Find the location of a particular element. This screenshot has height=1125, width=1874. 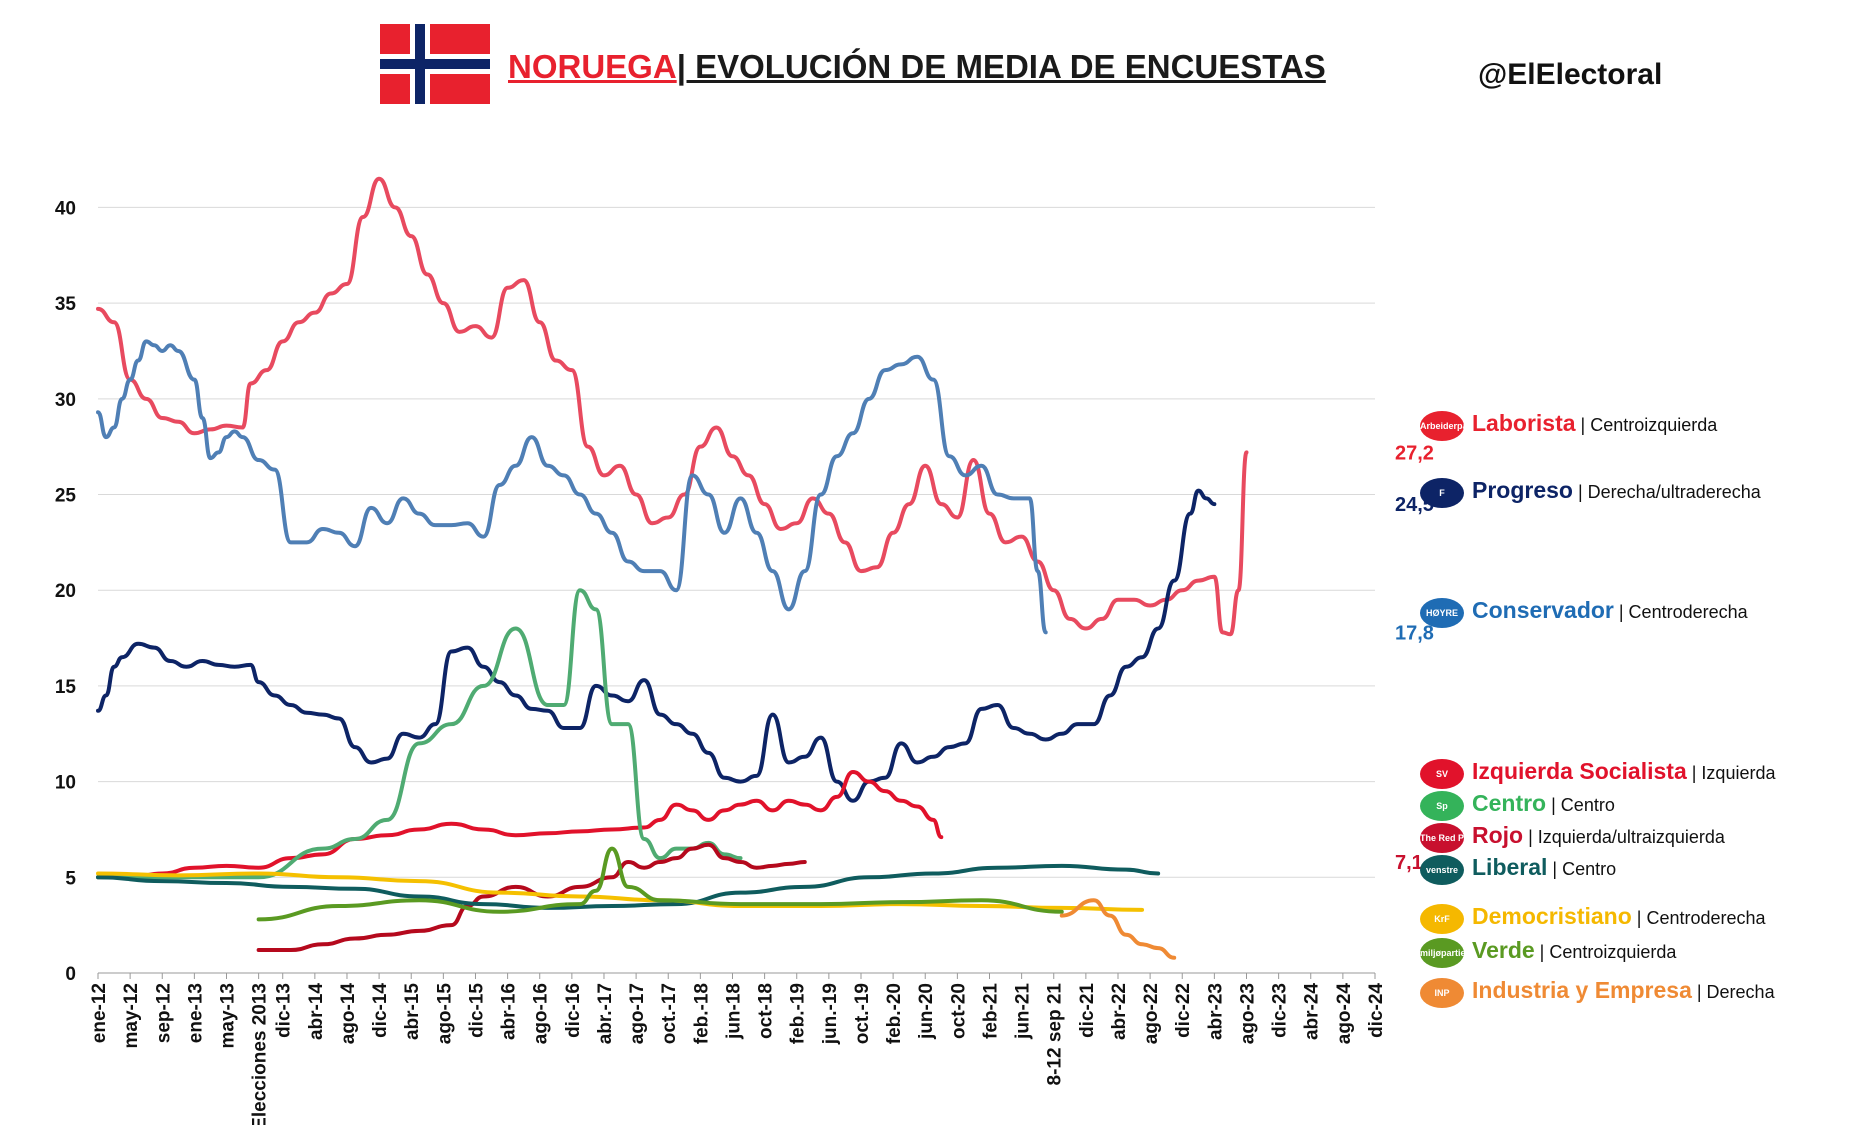

sv-icon: SV is located at coordinates (1442, 774).